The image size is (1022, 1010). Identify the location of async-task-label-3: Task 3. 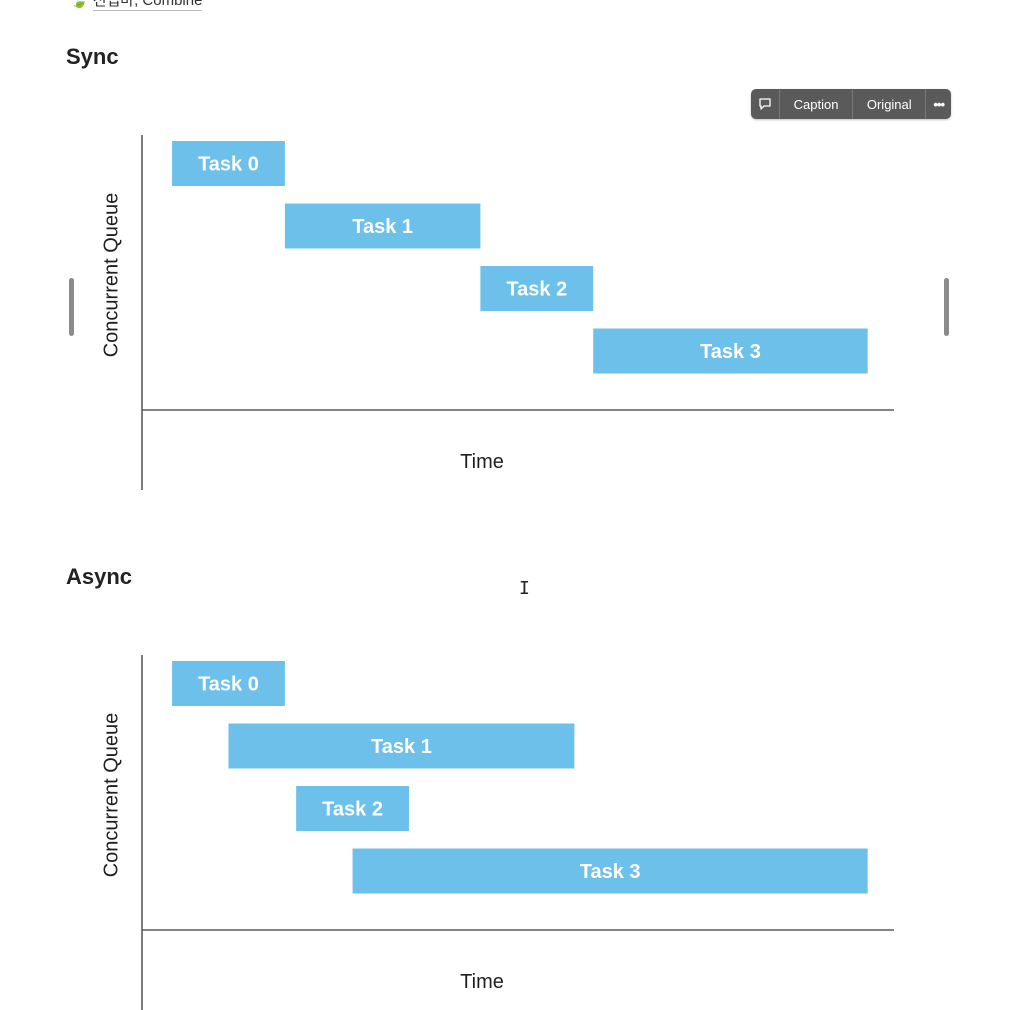
(610, 872).